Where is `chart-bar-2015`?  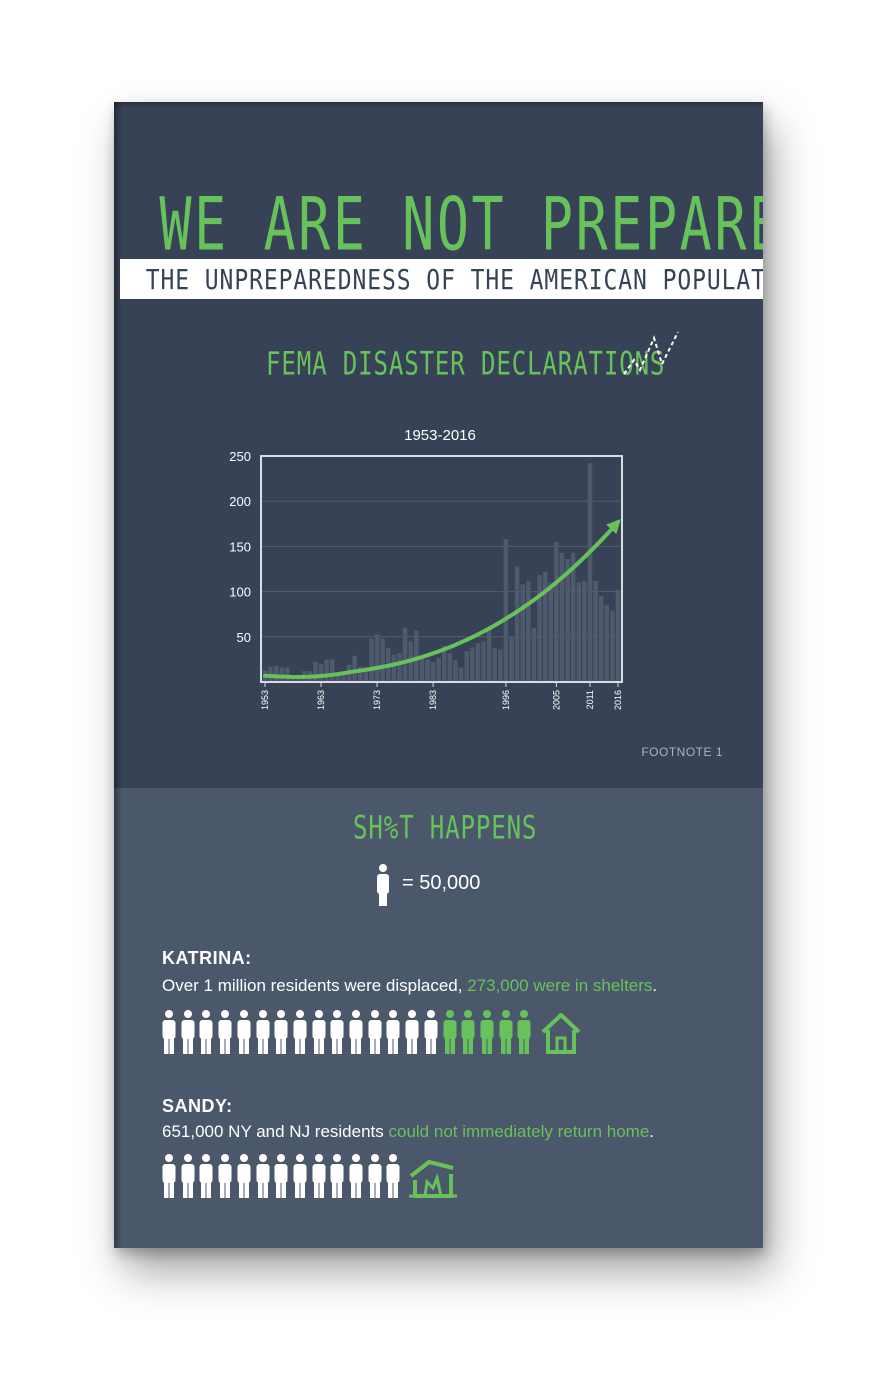 chart-bar-2015 is located at coordinates (612, 646).